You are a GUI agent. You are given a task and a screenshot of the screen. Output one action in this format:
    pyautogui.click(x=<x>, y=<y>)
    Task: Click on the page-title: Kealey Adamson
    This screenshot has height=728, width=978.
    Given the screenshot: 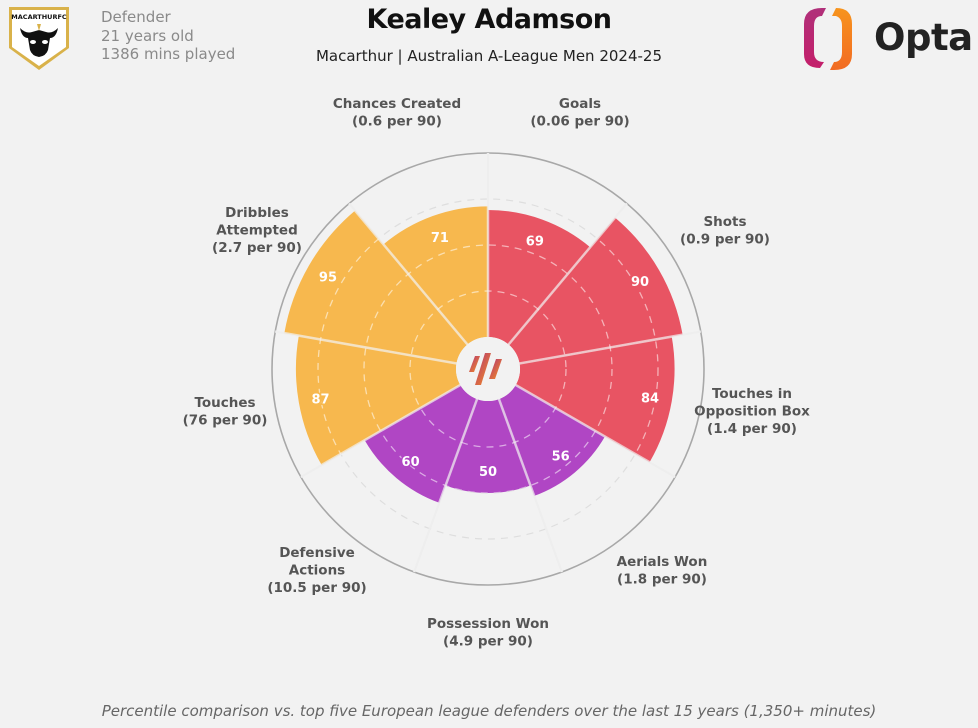 What is the action you would take?
    pyautogui.click(x=489, y=19)
    